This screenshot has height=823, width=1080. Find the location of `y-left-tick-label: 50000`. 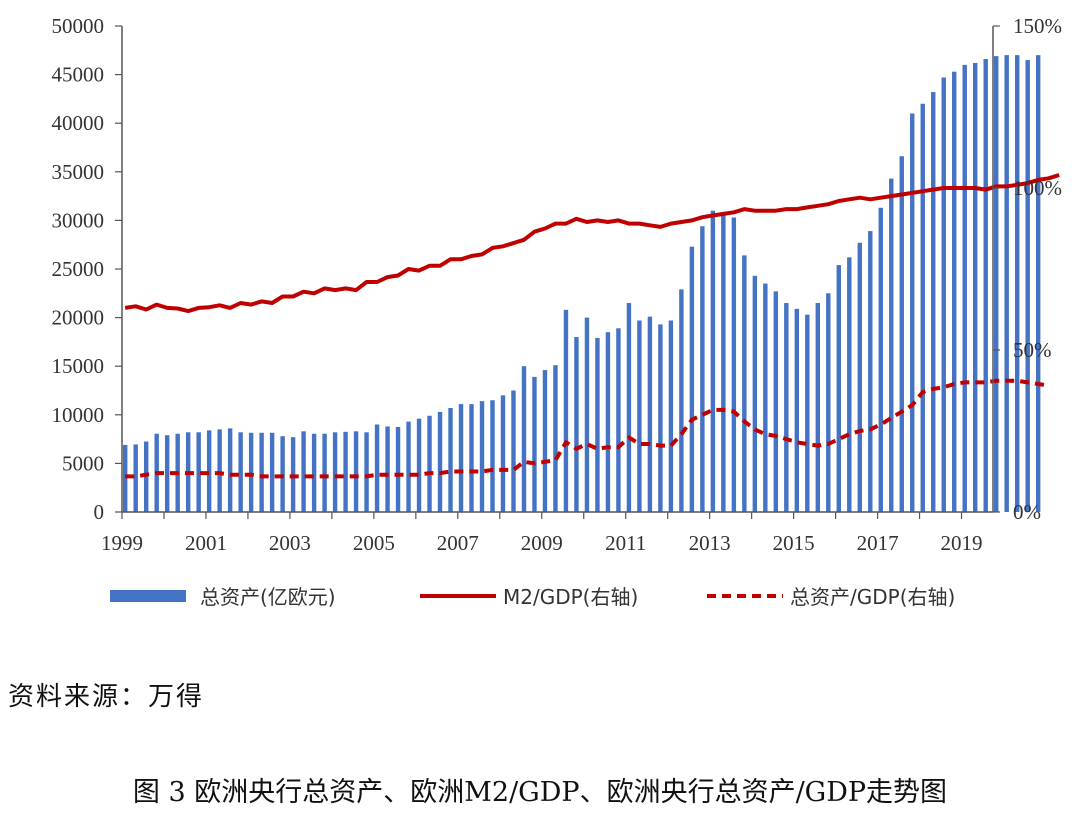

y-left-tick-label: 50000 is located at coordinates (78, 26).